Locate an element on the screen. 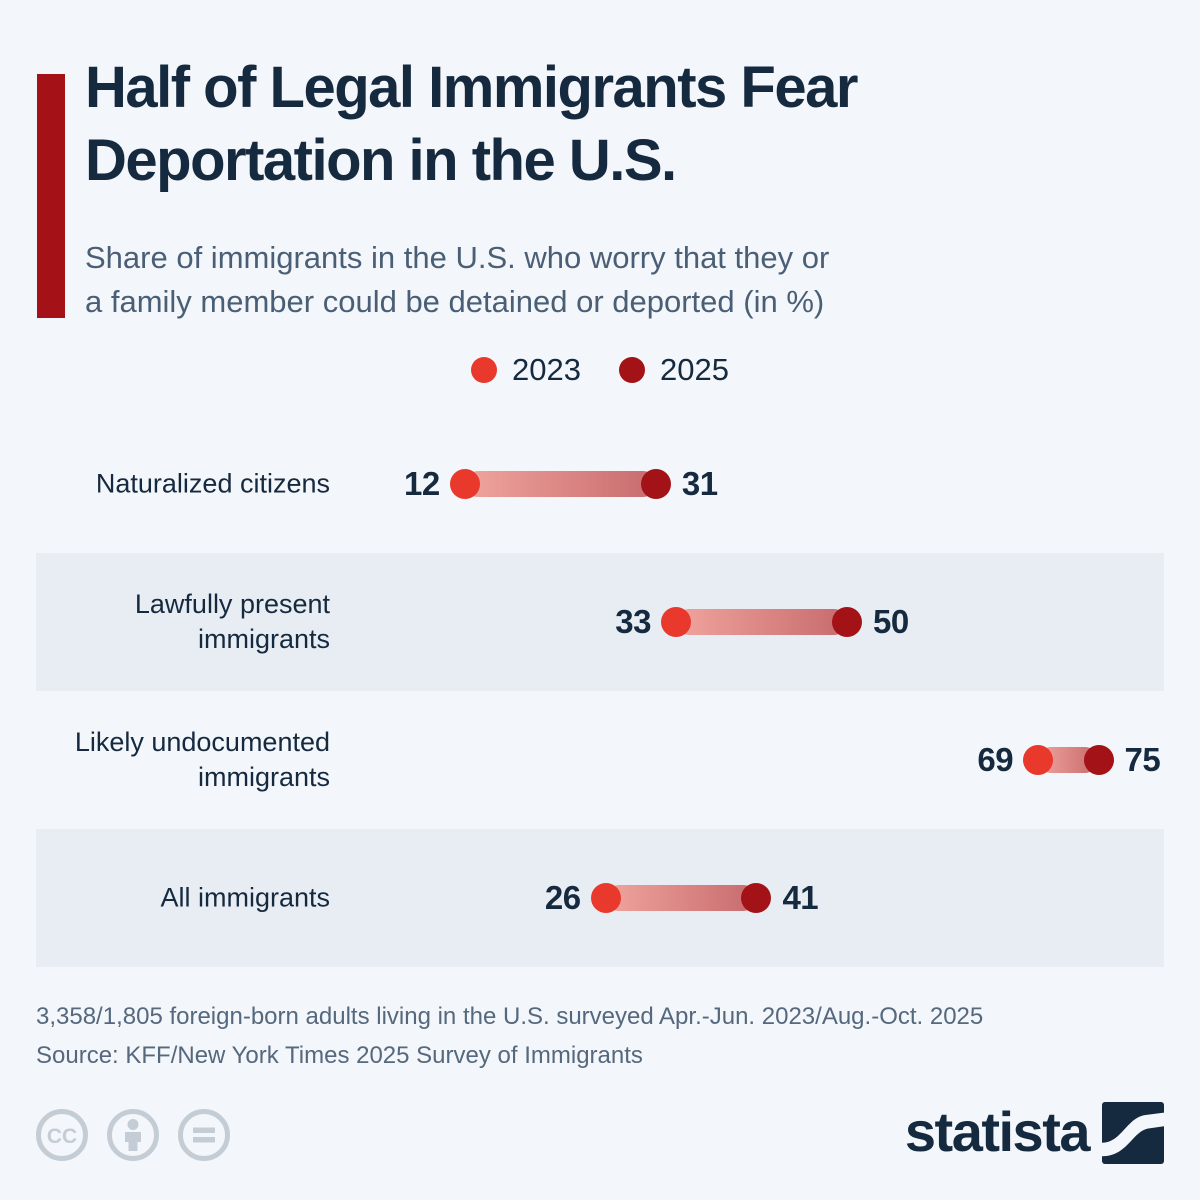  value-label-2025: 75 is located at coordinates (1142, 759).